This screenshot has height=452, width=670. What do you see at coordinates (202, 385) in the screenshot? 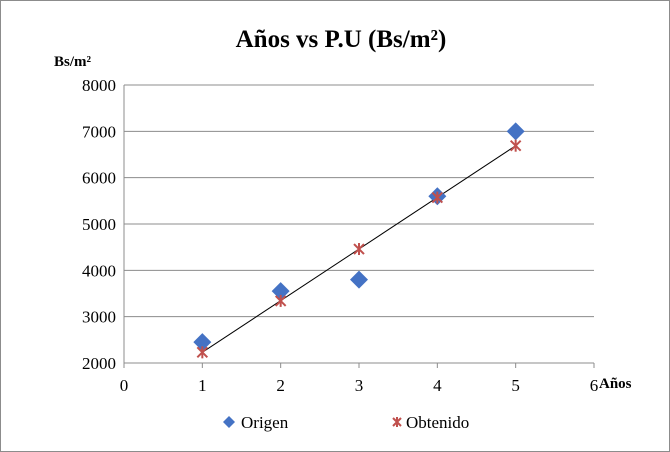
I see `x-tick-label: 1` at bounding box center [202, 385].